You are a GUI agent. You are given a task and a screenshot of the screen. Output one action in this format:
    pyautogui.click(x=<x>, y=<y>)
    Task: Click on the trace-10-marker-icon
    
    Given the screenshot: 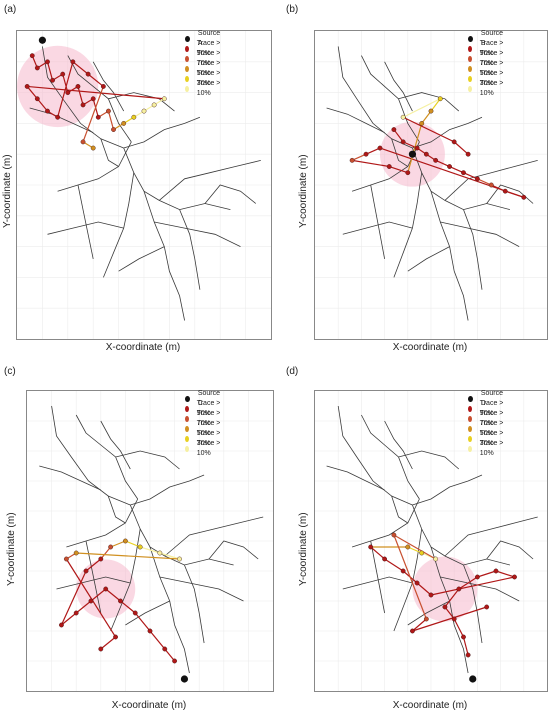 What is the action you would take?
    pyautogui.click(x=187, y=449)
    